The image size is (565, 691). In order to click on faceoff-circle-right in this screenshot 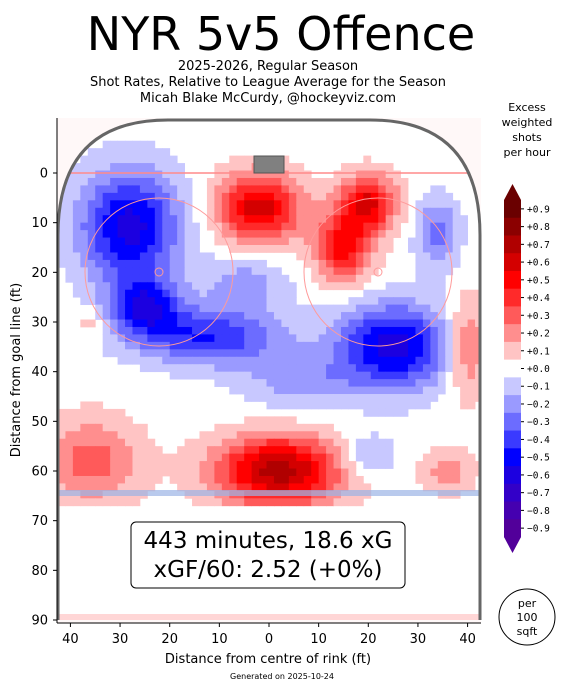, I will do `click(378, 272)`.